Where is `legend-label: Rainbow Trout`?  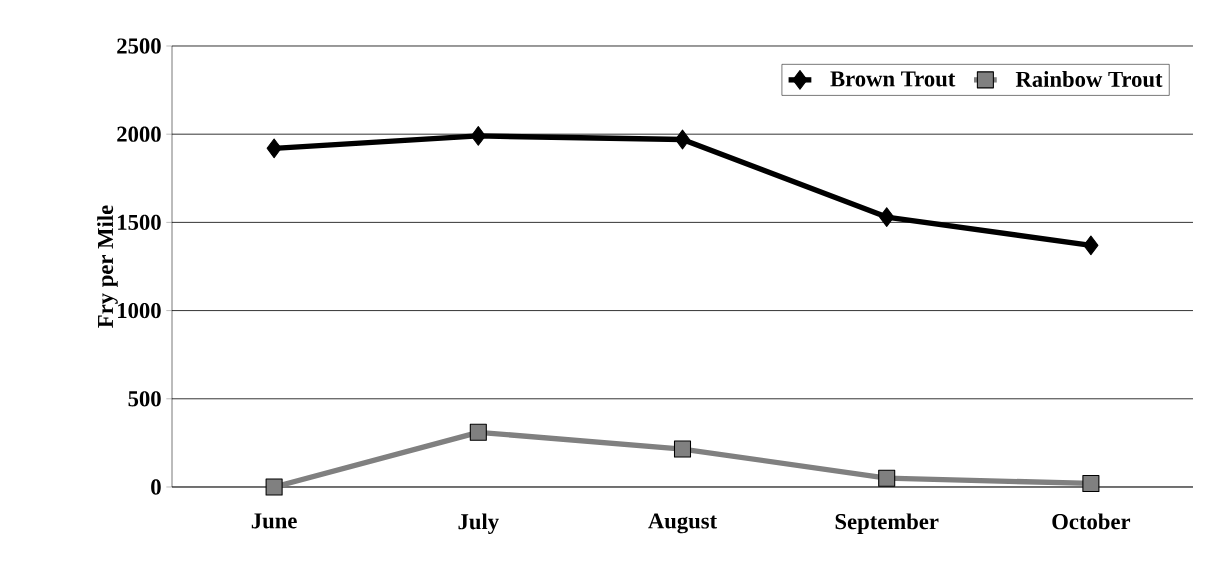 legend-label: Rainbow Trout is located at coordinates (1089, 79).